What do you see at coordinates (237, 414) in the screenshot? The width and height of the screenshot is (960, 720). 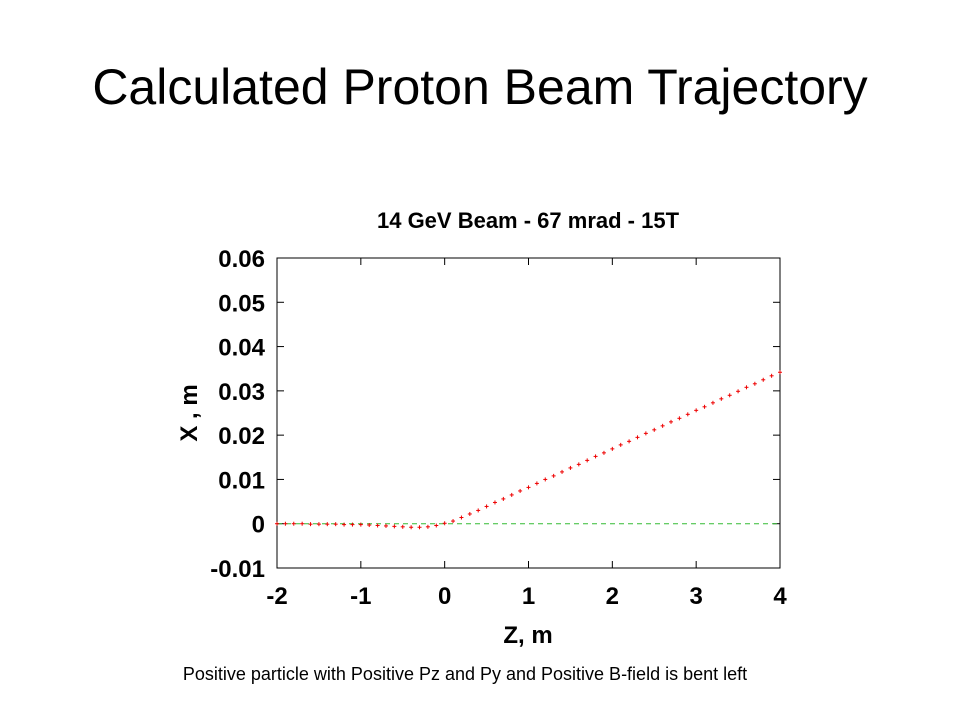 I see `y-tick-labels: -0.01 0 0.01 0.02 0.03 0.04 0.05 0.06` at bounding box center [237, 414].